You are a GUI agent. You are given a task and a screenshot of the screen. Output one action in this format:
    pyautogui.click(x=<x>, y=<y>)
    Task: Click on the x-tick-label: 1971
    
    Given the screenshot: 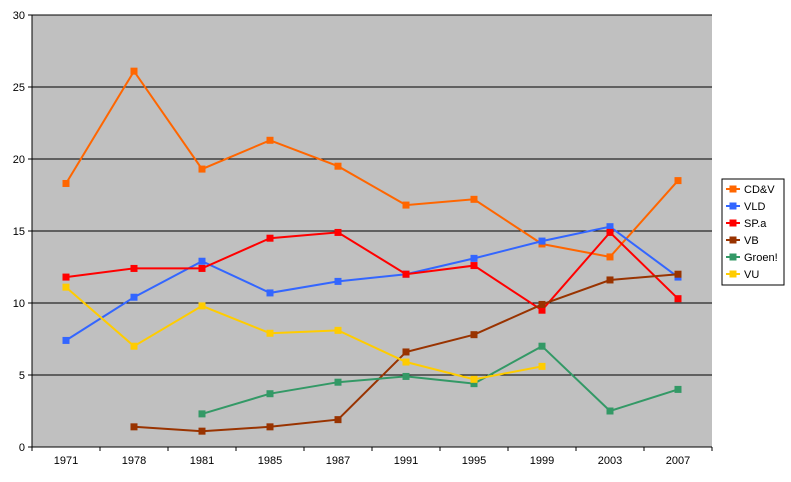 What is the action you would take?
    pyautogui.click(x=66, y=461)
    